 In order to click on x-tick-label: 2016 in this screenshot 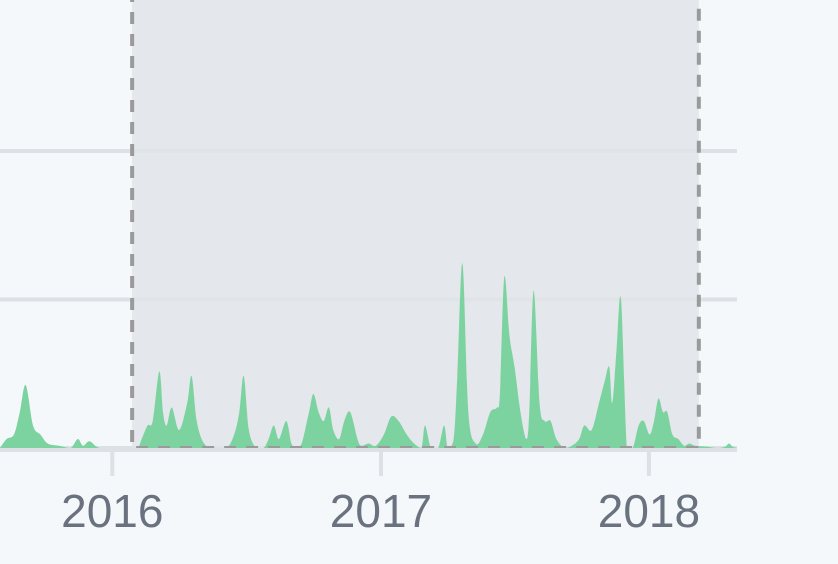, I will do `click(112, 511)`.